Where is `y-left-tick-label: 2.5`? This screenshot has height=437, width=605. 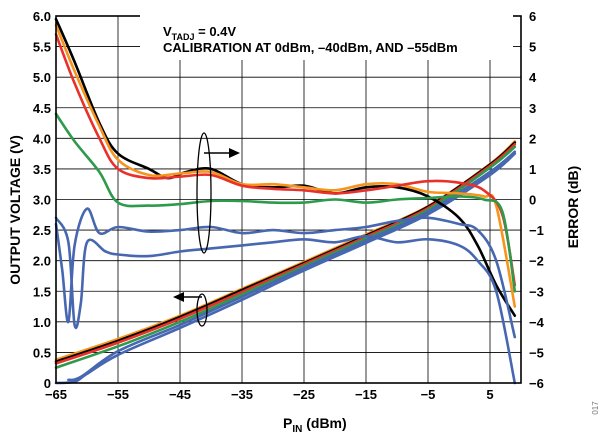 y-left-tick-label: 2.5 is located at coordinates (42, 230).